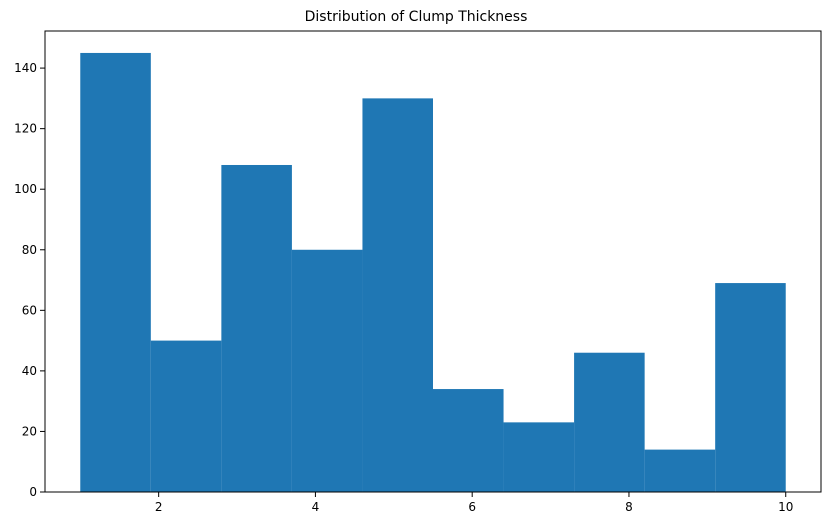 This screenshot has width=831, height=526. I want to click on x-tick-label-6: 6, so click(472, 507).